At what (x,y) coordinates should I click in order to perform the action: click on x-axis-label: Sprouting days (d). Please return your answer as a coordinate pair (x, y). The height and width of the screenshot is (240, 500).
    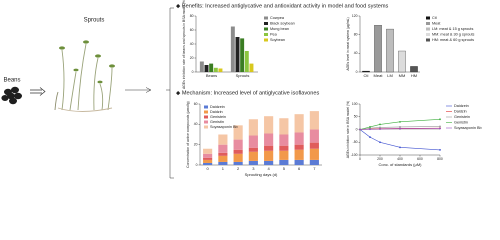
    Looking at the image, I should click on (261, 174).